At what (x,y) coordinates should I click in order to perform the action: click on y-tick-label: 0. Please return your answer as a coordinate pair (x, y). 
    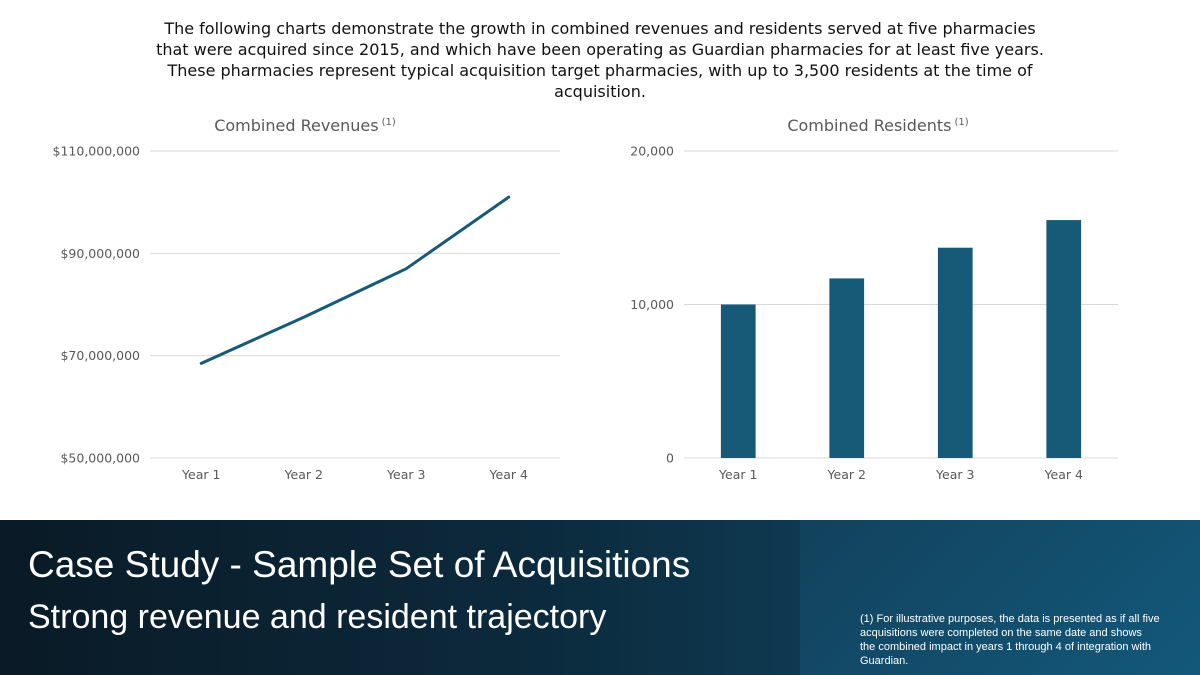
    Looking at the image, I should click on (670, 458).